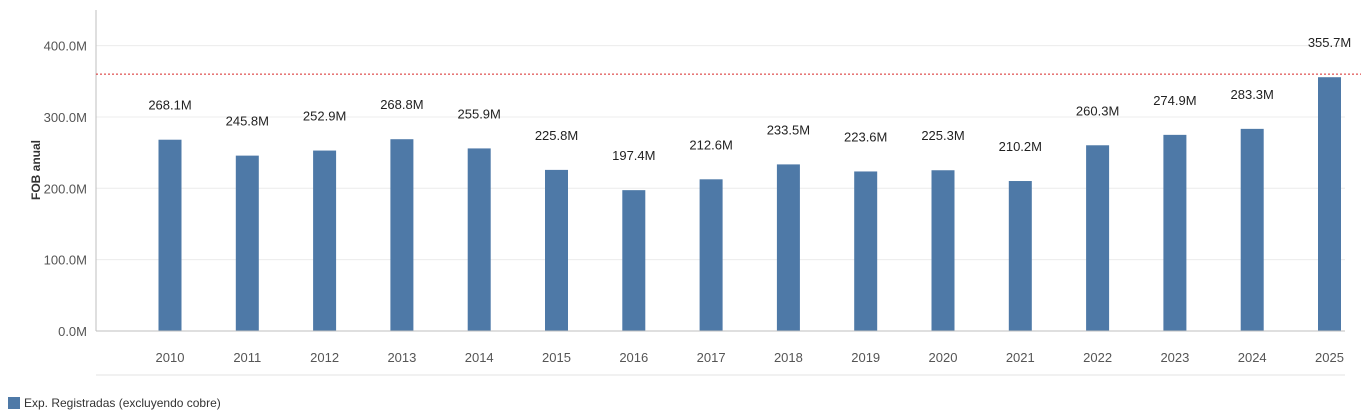 This screenshot has width=1361, height=414. Describe the element at coordinates (634, 260) in the screenshot. I see `bar-2016` at that location.